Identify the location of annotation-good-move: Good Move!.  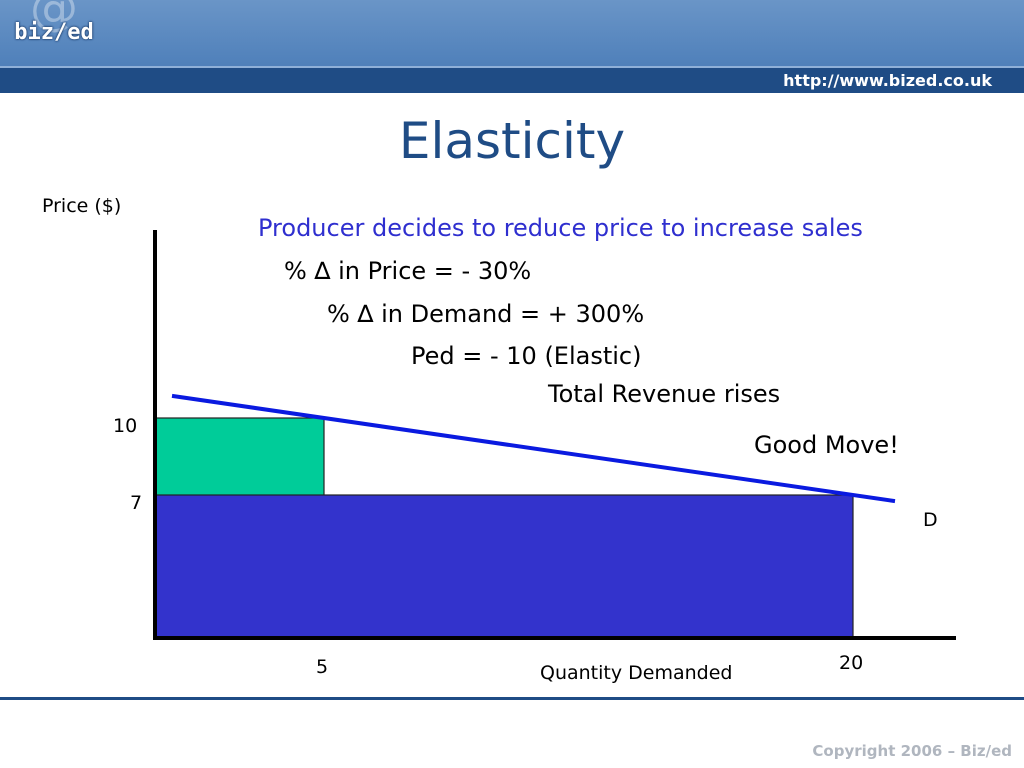
(826, 445).